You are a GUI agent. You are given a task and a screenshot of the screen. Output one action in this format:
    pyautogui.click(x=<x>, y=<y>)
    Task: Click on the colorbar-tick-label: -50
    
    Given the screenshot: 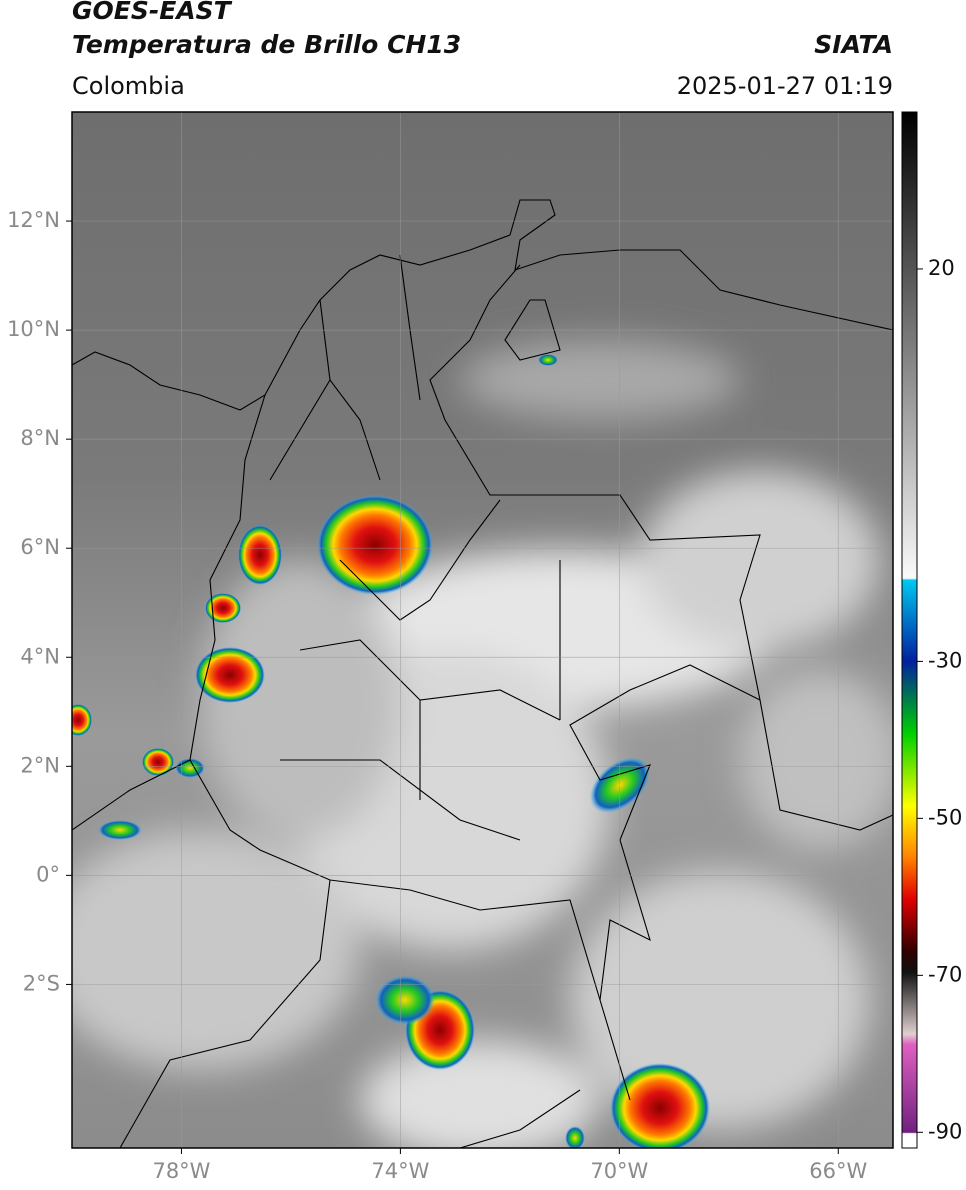 What is the action you would take?
    pyautogui.click(x=945, y=817)
    